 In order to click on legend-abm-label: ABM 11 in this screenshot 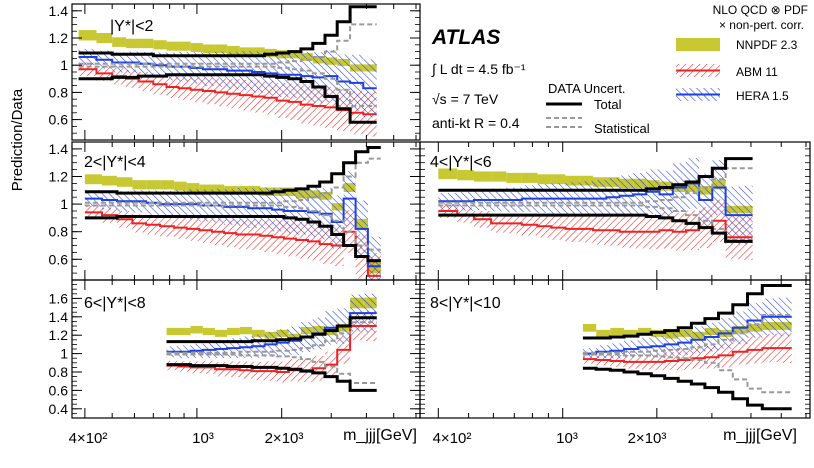, I will do `click(757, 72)`.